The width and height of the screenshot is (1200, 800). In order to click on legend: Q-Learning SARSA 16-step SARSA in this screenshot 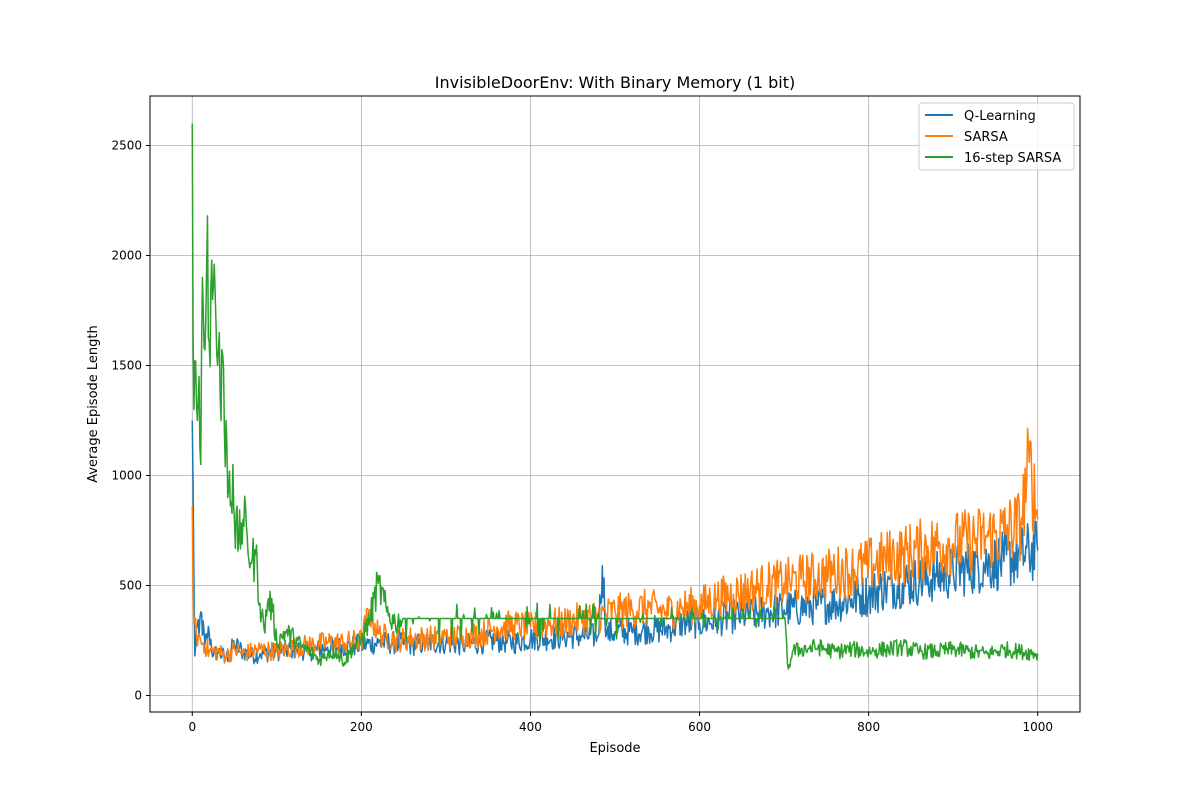, I will do `click(996, 136)`.